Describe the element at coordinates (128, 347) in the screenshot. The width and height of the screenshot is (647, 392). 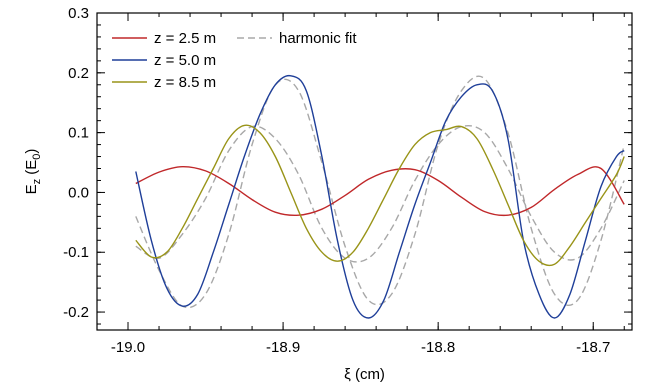
I see `x-tick-label: -19.0` at that location.